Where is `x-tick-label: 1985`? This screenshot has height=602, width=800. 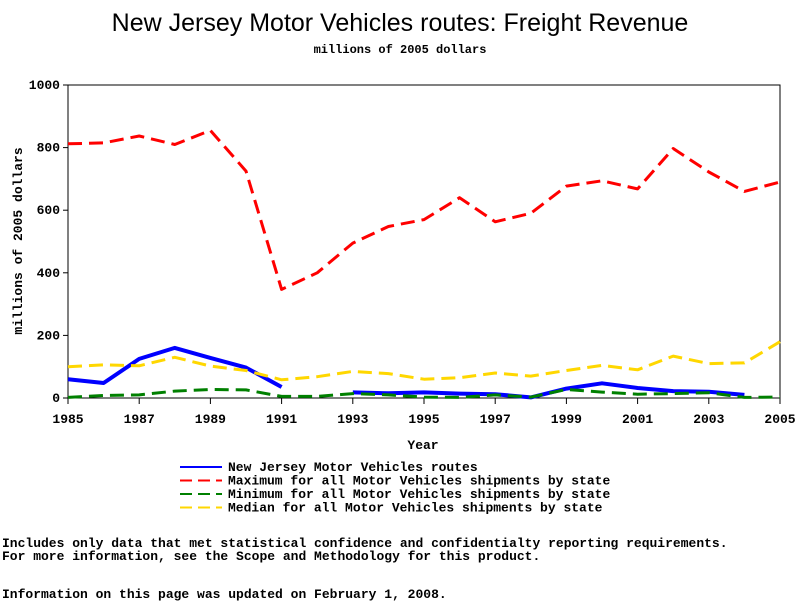
x-tick-label: 1985 is located at coordinates (67, 419).